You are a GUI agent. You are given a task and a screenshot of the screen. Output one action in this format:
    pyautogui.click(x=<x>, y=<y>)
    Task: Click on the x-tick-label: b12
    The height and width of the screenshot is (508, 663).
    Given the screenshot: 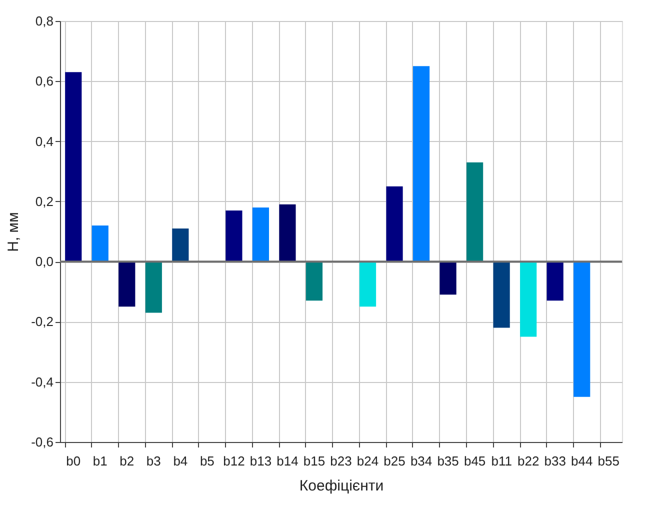 What is the action you would take?
    pyautogui.click(x=234, y=461)
    